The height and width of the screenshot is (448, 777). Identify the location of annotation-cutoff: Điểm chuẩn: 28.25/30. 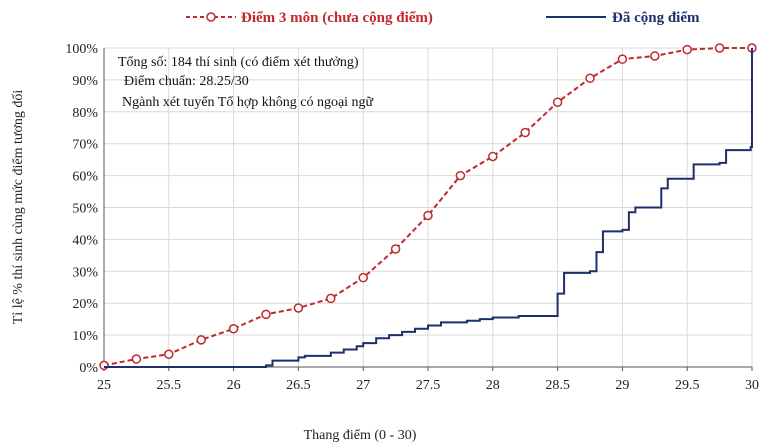
(186, 81).